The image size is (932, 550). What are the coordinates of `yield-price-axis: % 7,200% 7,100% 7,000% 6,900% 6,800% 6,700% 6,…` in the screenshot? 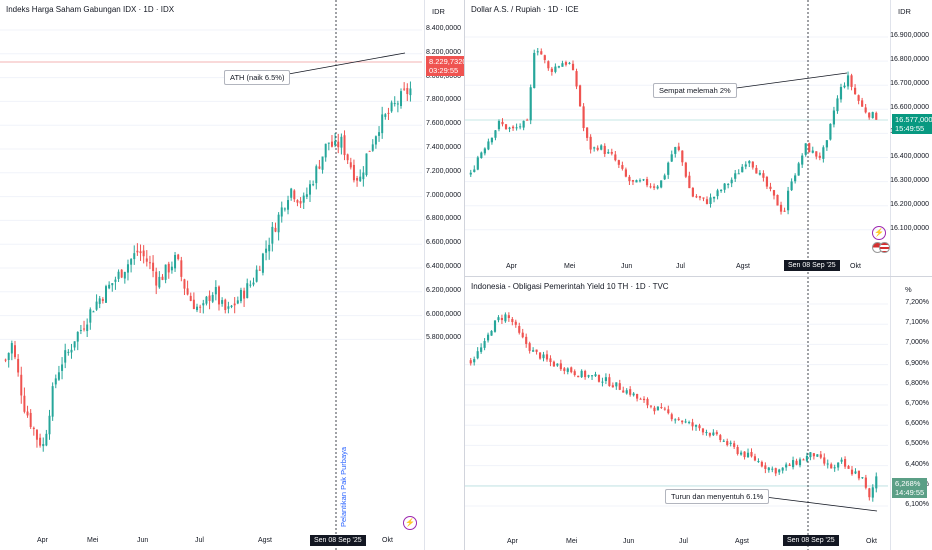 It's located at (911, 413).